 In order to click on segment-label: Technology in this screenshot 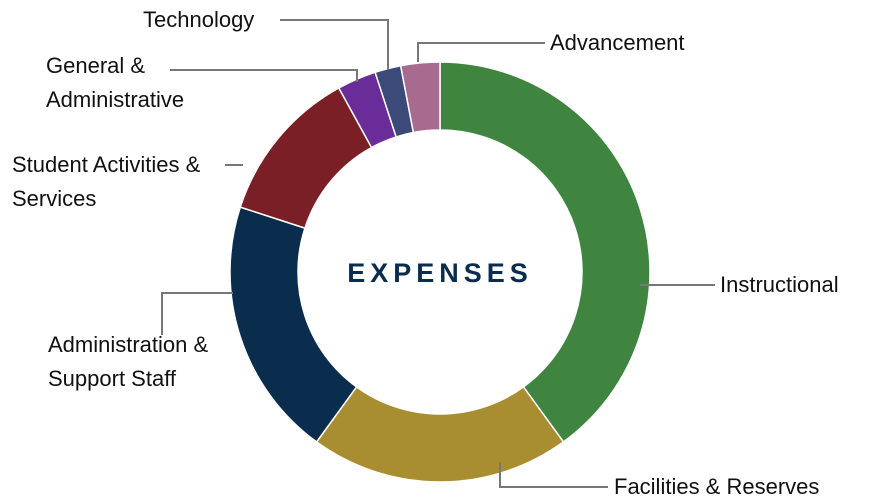, I will do `click(199, 19)`.